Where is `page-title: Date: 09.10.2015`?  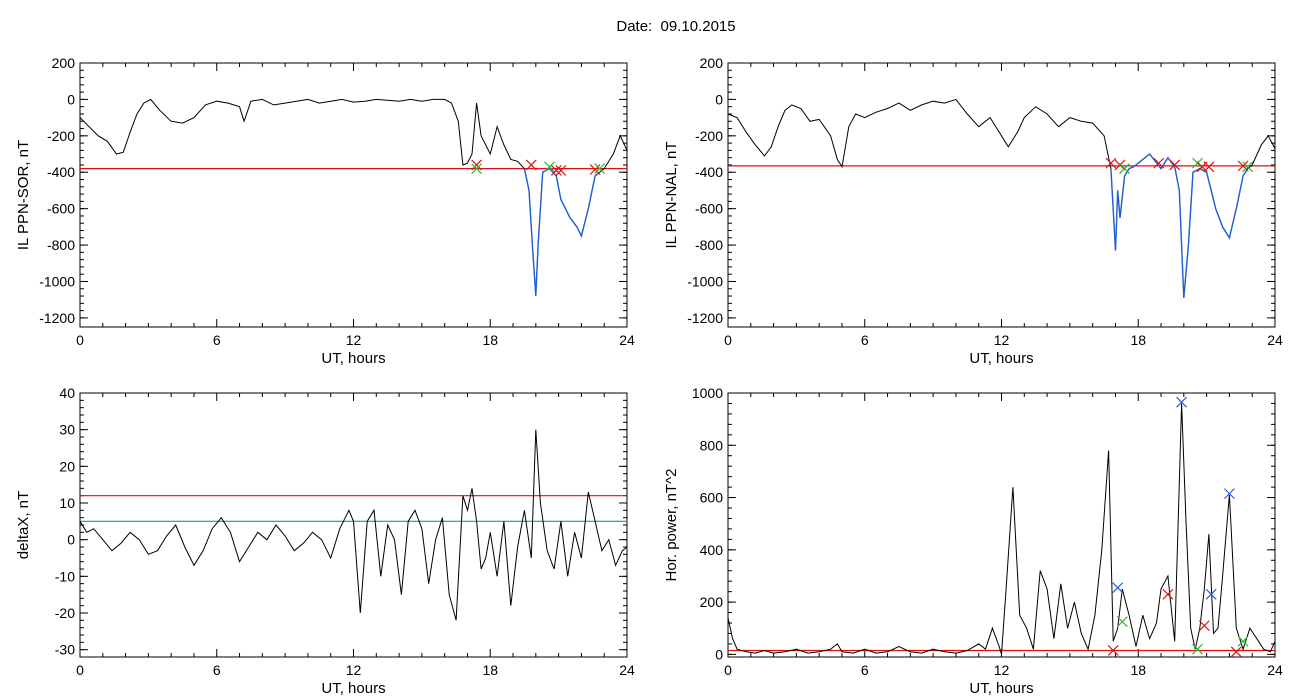
page-title: Date: 09.10.2015 is located at coordinates (676, 26).